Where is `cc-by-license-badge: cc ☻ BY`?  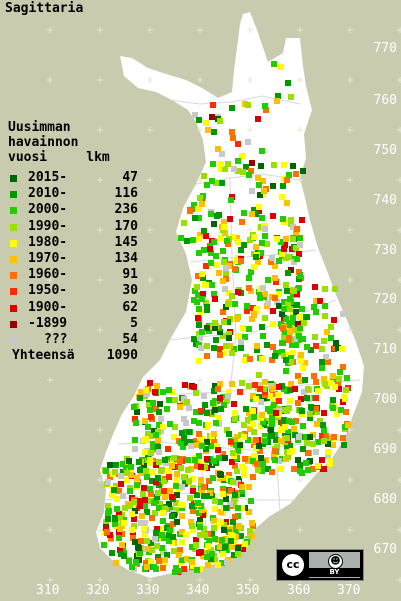 cc-by-license-badge: cc ☻ BY is located at coordinates (320, 565).